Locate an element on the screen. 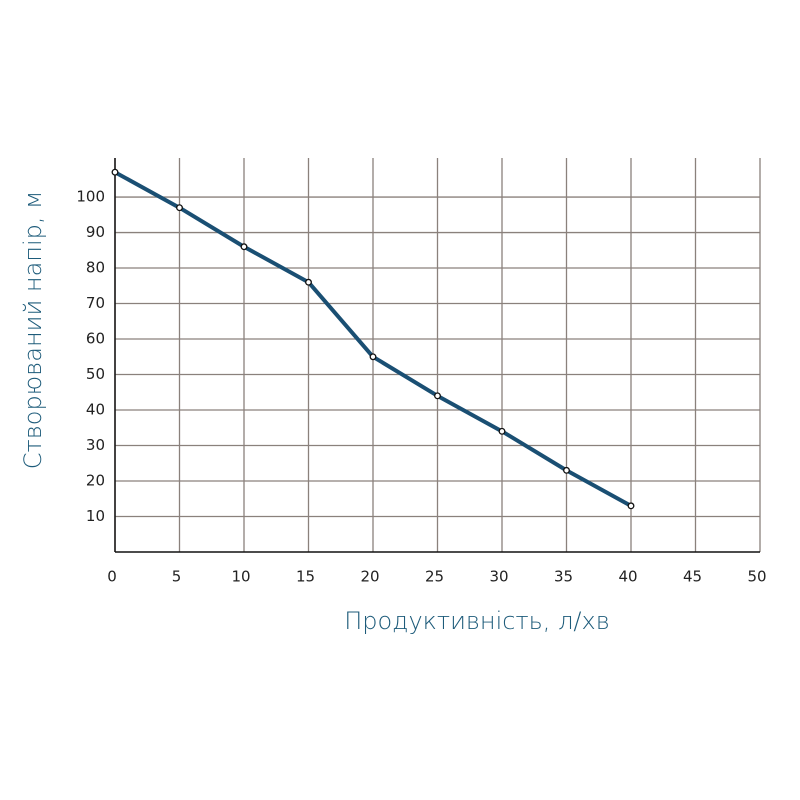 The height and width of the screenshot is (800, 800). x-tick-label: 20 is located at coordinates (369, 577).